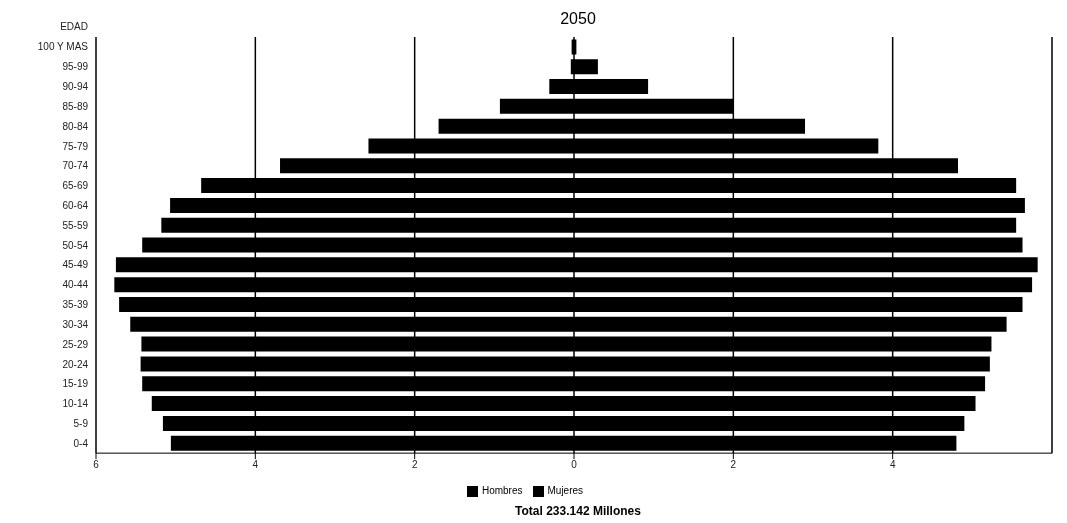 This screenshot has height=523, width=1067. Describe the element at coordinates (75, 87) in the screenshot. I see `y-tick-label: 90-94` at that location.